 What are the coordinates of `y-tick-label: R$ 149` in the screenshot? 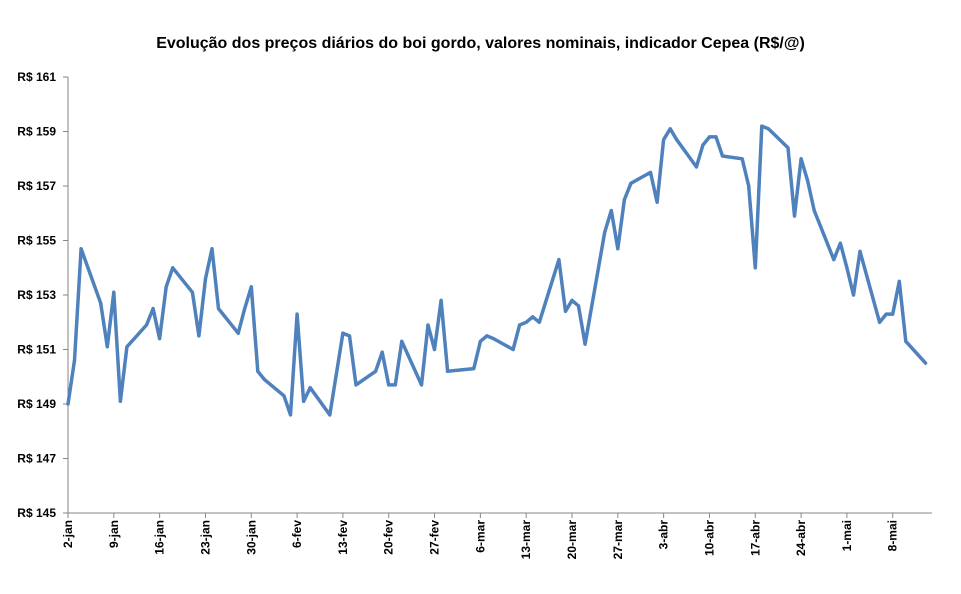 It's located at (36, 404).